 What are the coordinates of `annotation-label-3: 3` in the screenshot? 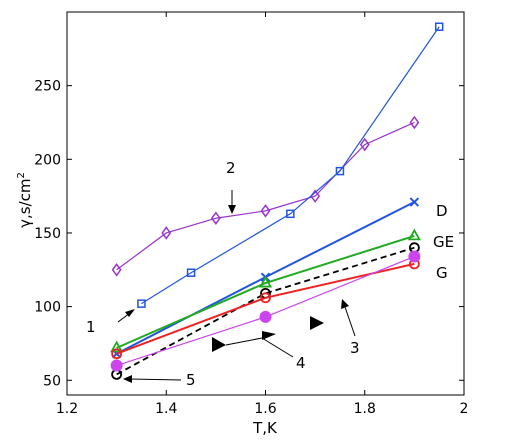 It's located at (355, 348).